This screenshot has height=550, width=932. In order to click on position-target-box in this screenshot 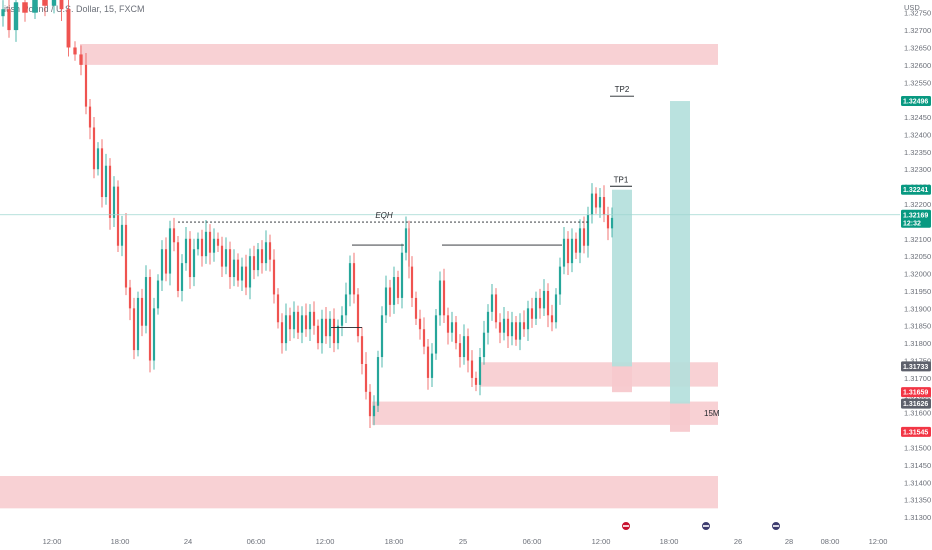, I will do `click(680, 252)`.